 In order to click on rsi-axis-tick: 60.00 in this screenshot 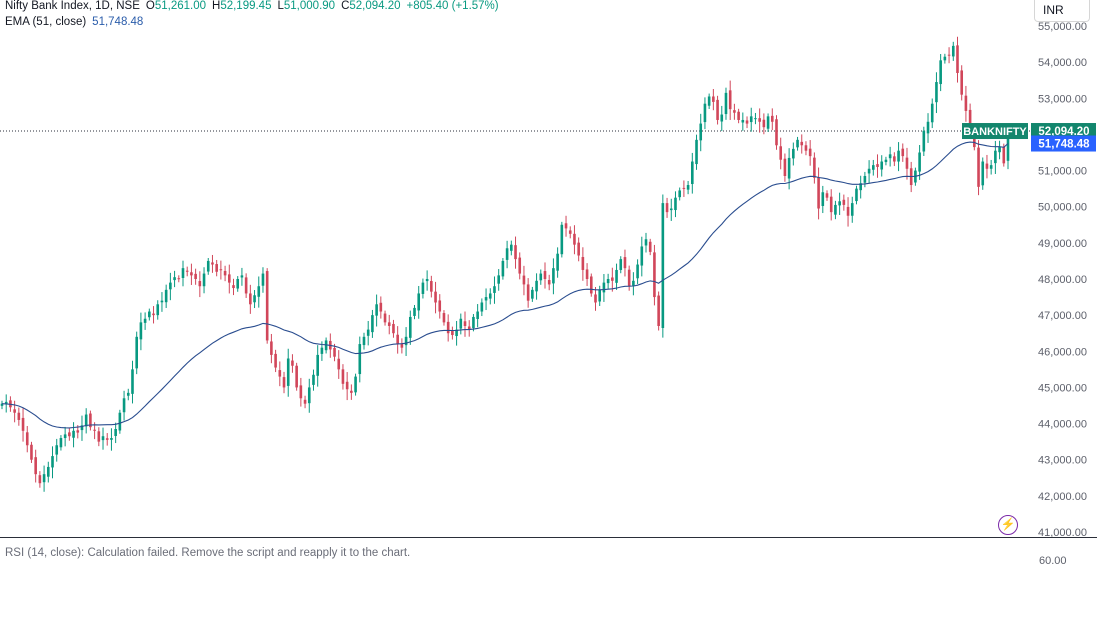, I will do `click(1053, 561)`.